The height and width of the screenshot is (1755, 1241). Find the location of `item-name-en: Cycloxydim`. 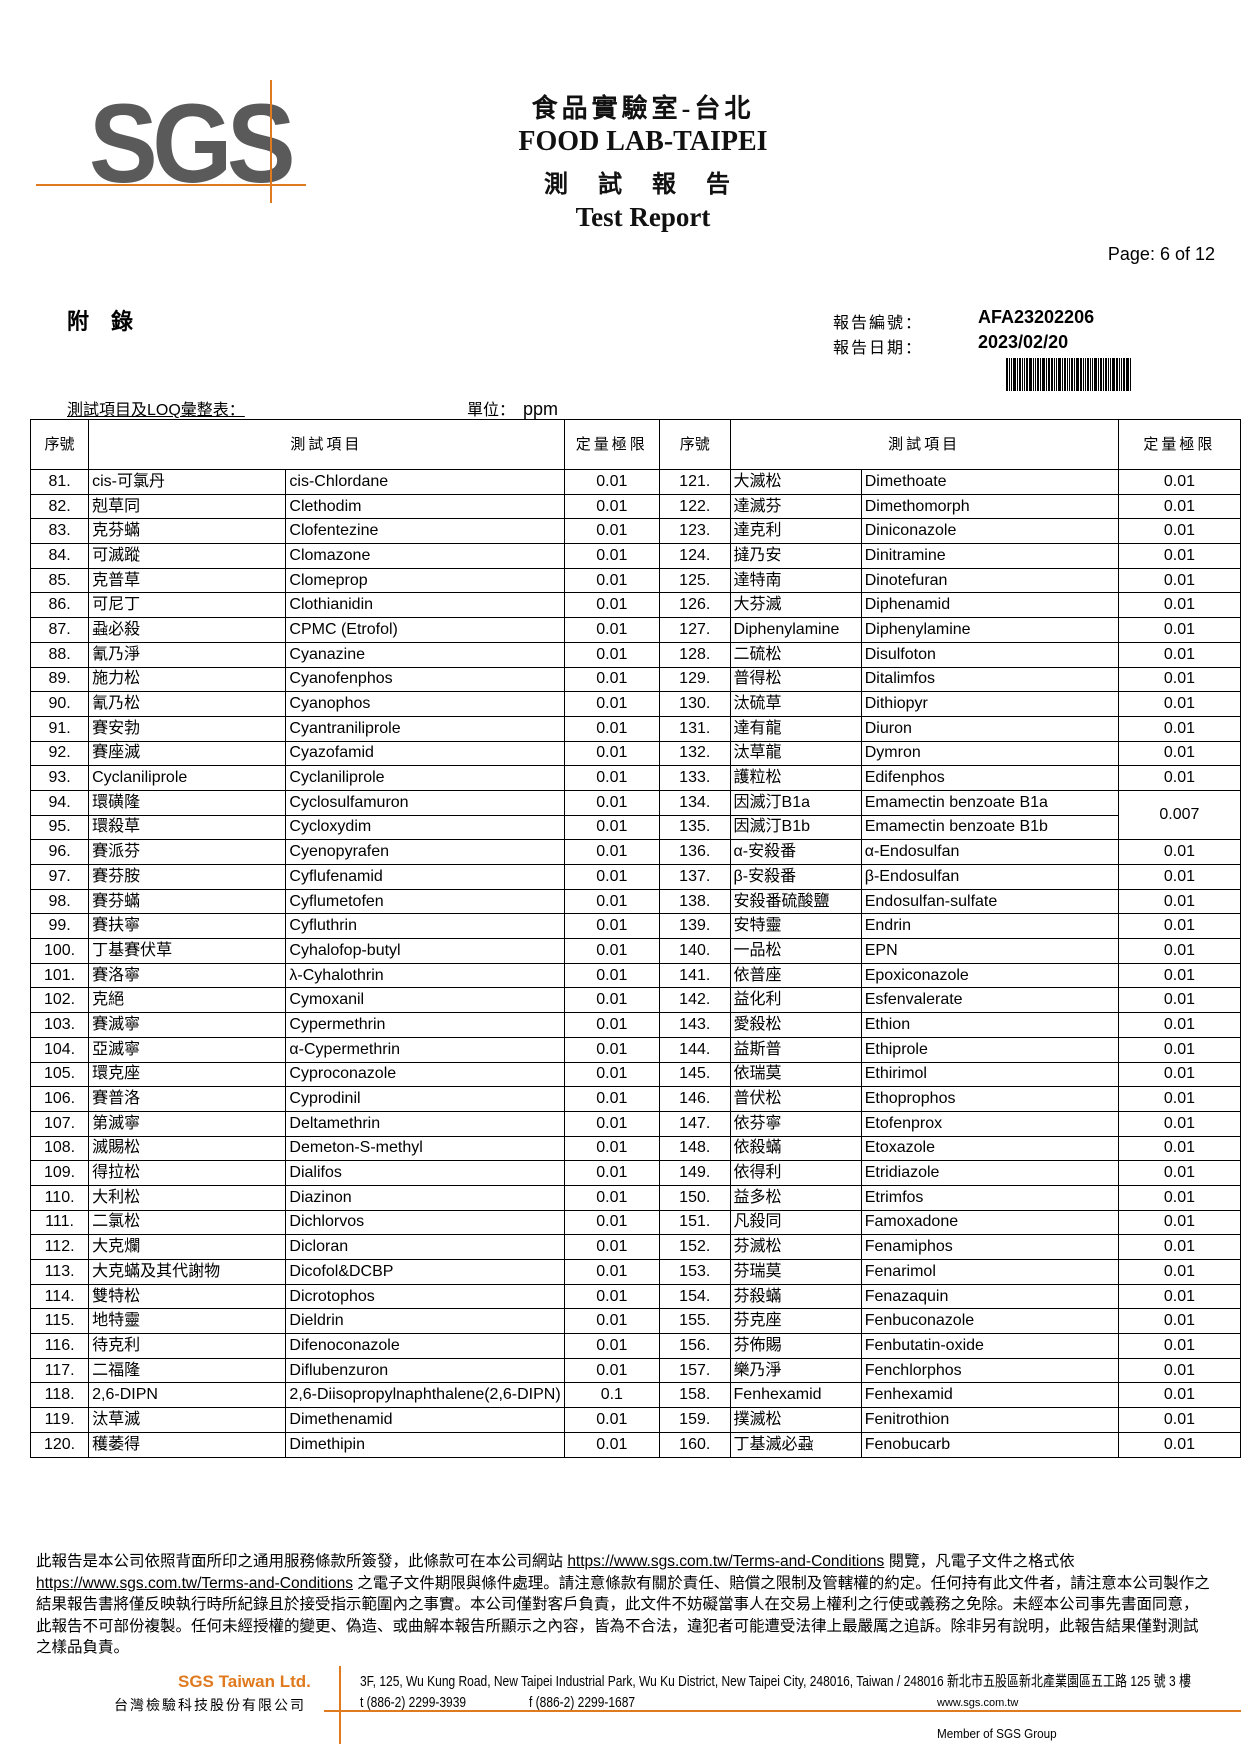

item-name-en: Cycloxydim is located at coordinates (425, 827).